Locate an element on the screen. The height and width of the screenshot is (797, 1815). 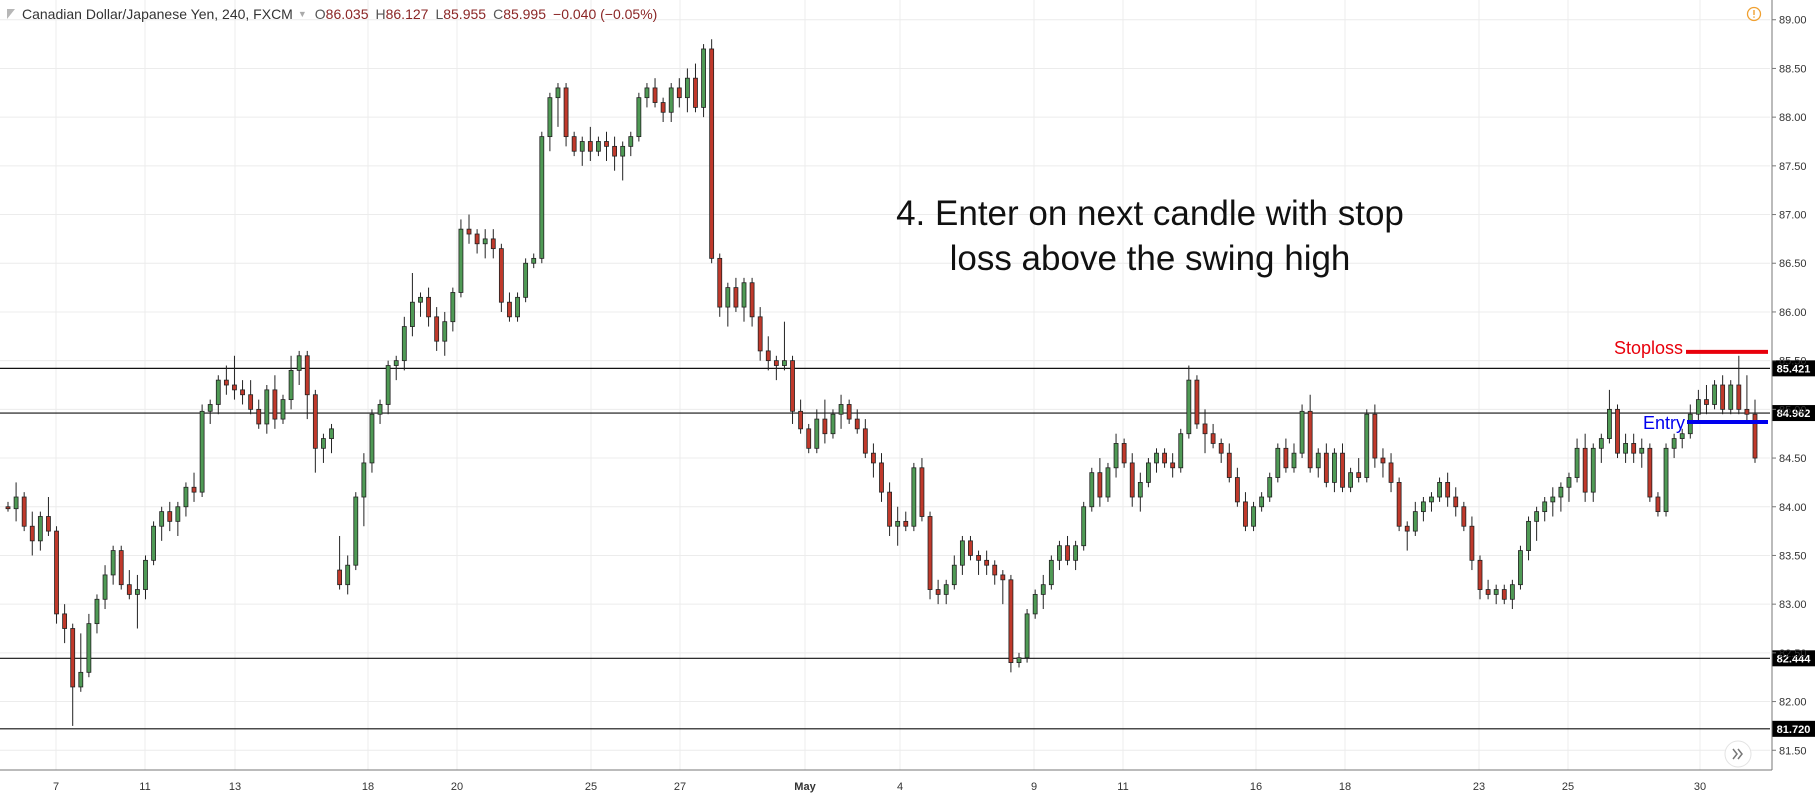
y-tick-label: 85.50 is located at coordinates (1793, 362).